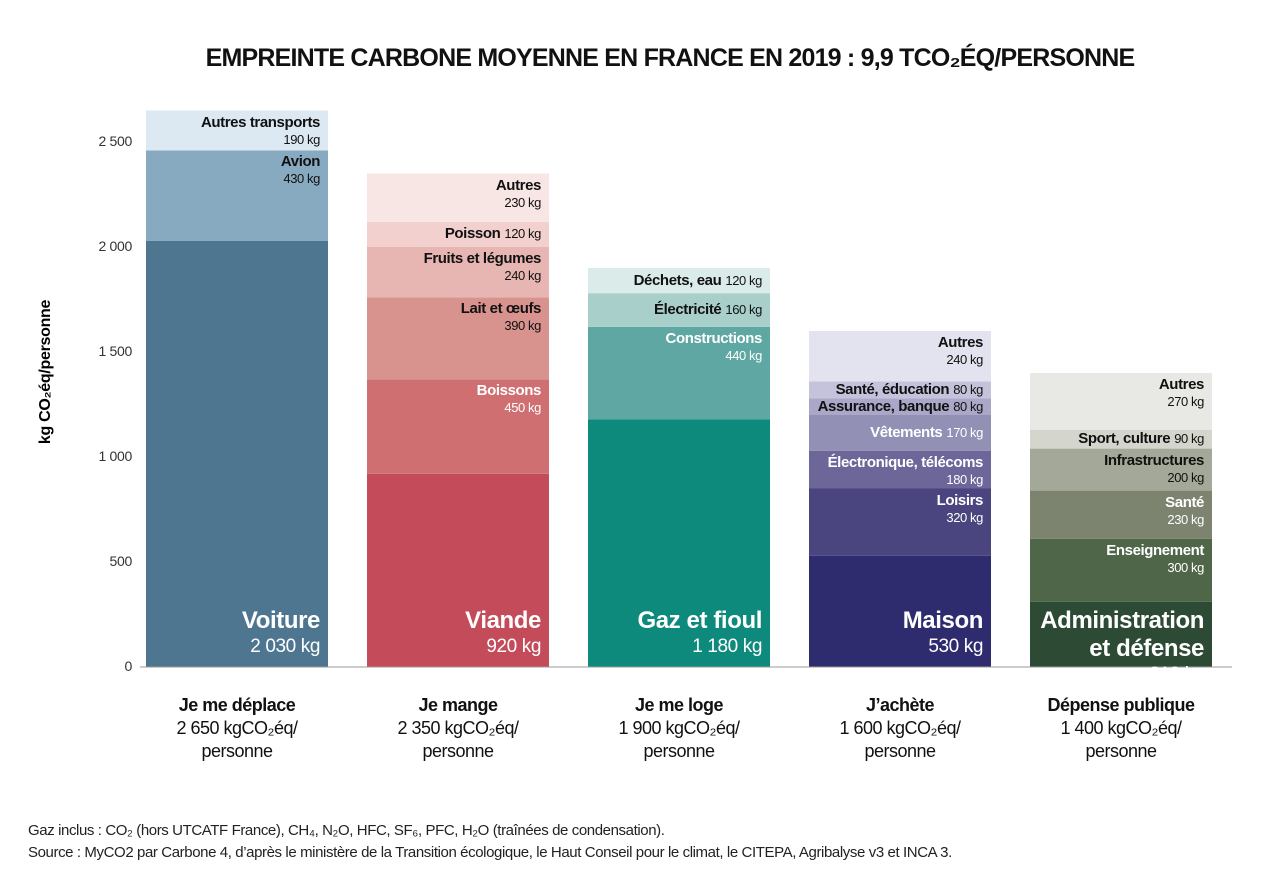  Describe the element at coordinates (301, 179) in the screenshot. I see `segment-value: 430 kg` at that location.